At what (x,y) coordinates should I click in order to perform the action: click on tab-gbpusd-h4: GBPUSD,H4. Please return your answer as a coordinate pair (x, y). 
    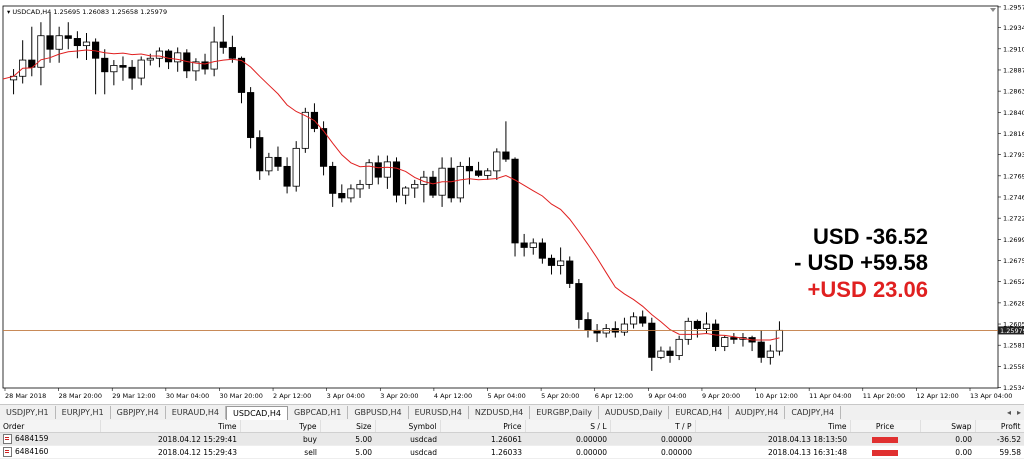
    Looking at the image, I should click on (378, 412).